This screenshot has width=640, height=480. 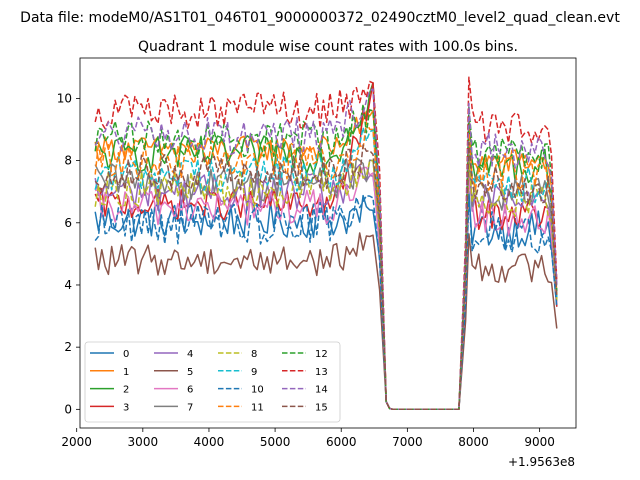 I want to click on y-tick-label: 8, so click(x=68, y=161).